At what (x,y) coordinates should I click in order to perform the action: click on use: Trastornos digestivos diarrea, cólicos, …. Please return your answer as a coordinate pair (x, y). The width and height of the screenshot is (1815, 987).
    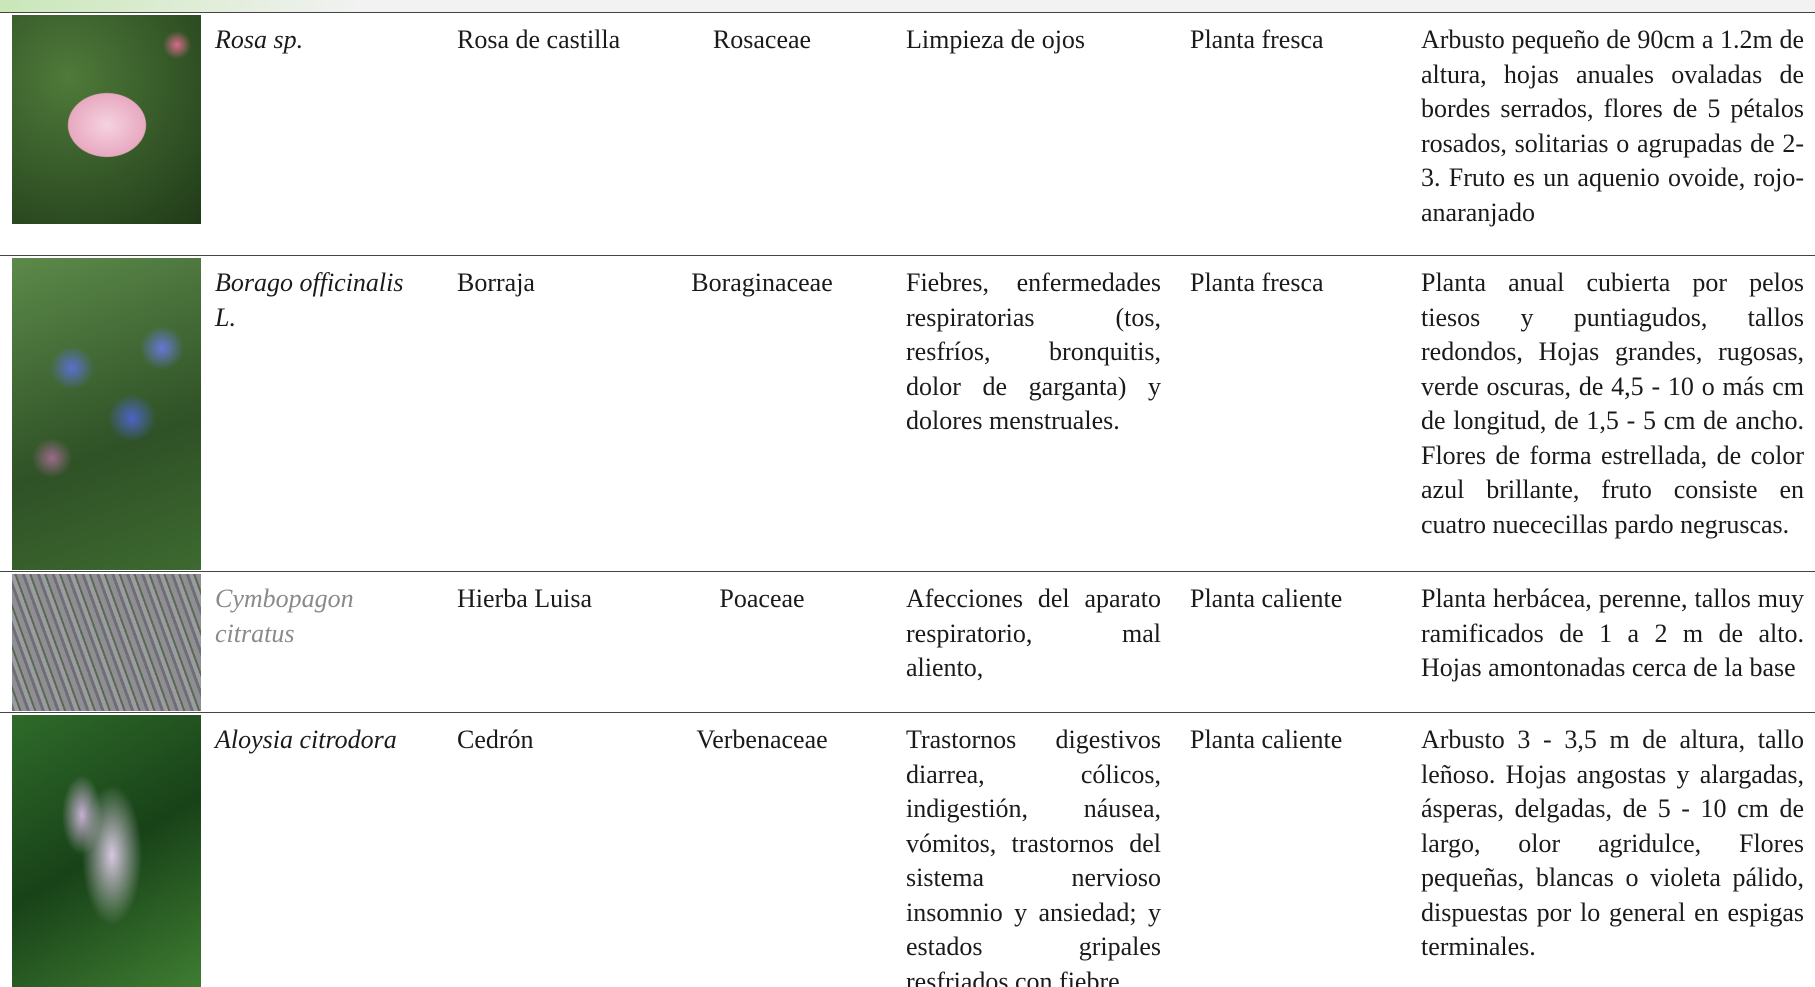
    Looking at the image, I should click on (1033, 856).